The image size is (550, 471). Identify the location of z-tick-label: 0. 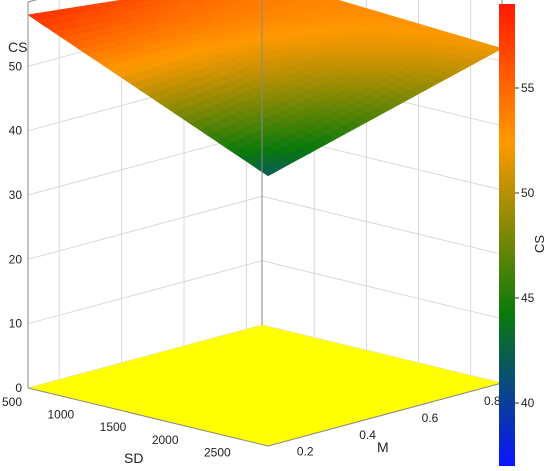
(18, 388).